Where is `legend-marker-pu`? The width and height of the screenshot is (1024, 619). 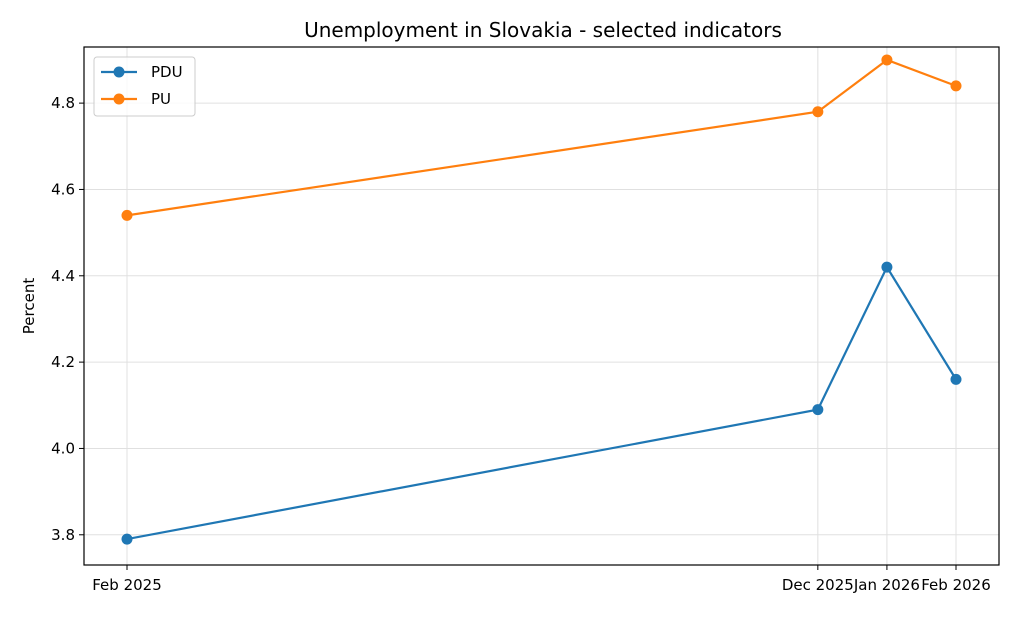 legend-marker-pu is located at coordinates (119, 99).